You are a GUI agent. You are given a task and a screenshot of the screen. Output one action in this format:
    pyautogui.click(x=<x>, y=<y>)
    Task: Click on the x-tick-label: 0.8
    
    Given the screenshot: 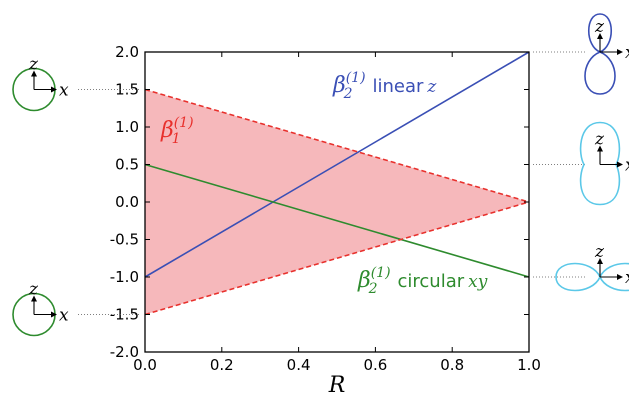 What is the action you would take?
    pyautogui.click(x=452, y=365)
    